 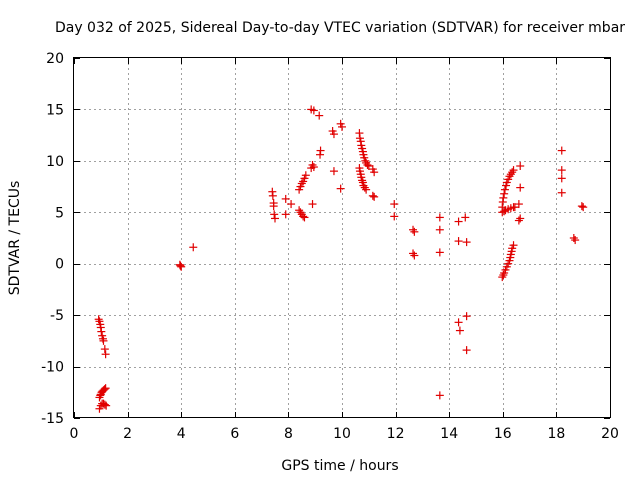 What do you see at coordinates (339, 466) in the screenshot?
I see `x-axis-label: GPS time / hours` at bounding box center [339, 466].